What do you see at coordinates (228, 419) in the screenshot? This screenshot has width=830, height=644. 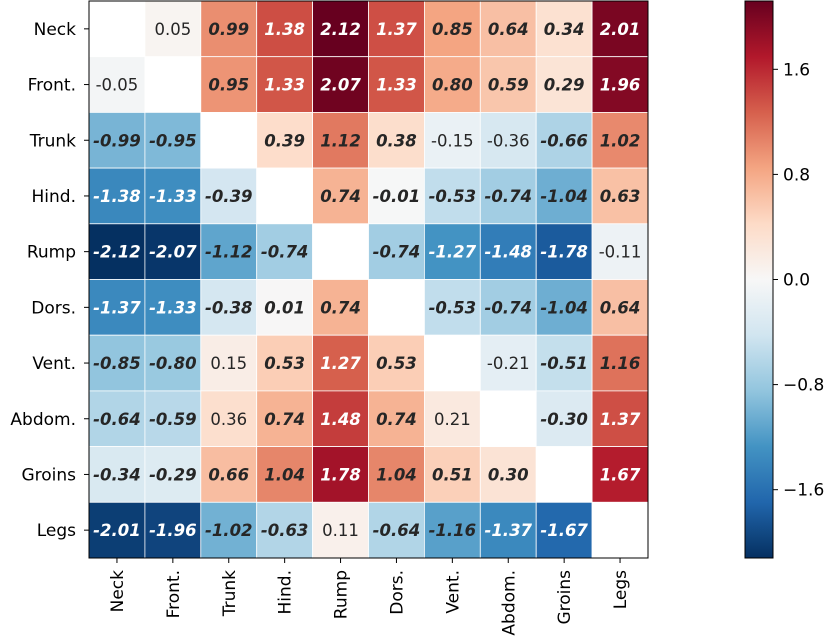 I see `cell-value-label: 0.36` at bounding box center [228, 419].